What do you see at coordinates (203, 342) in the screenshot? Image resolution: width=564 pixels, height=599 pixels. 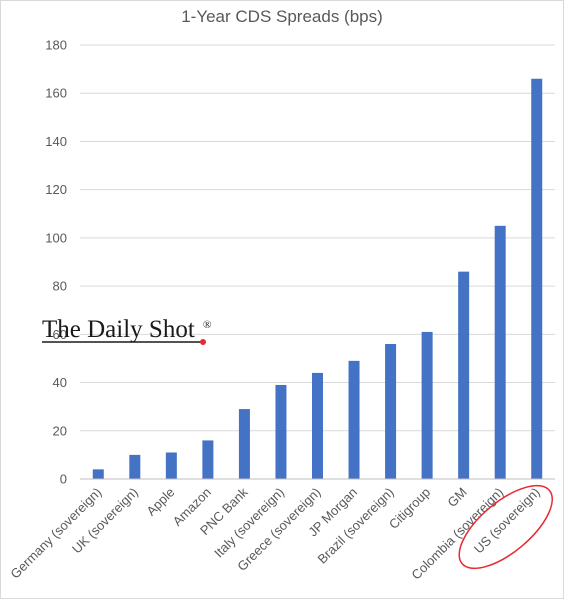 I see `logo-red-dot` at bounding box center [203, 342].